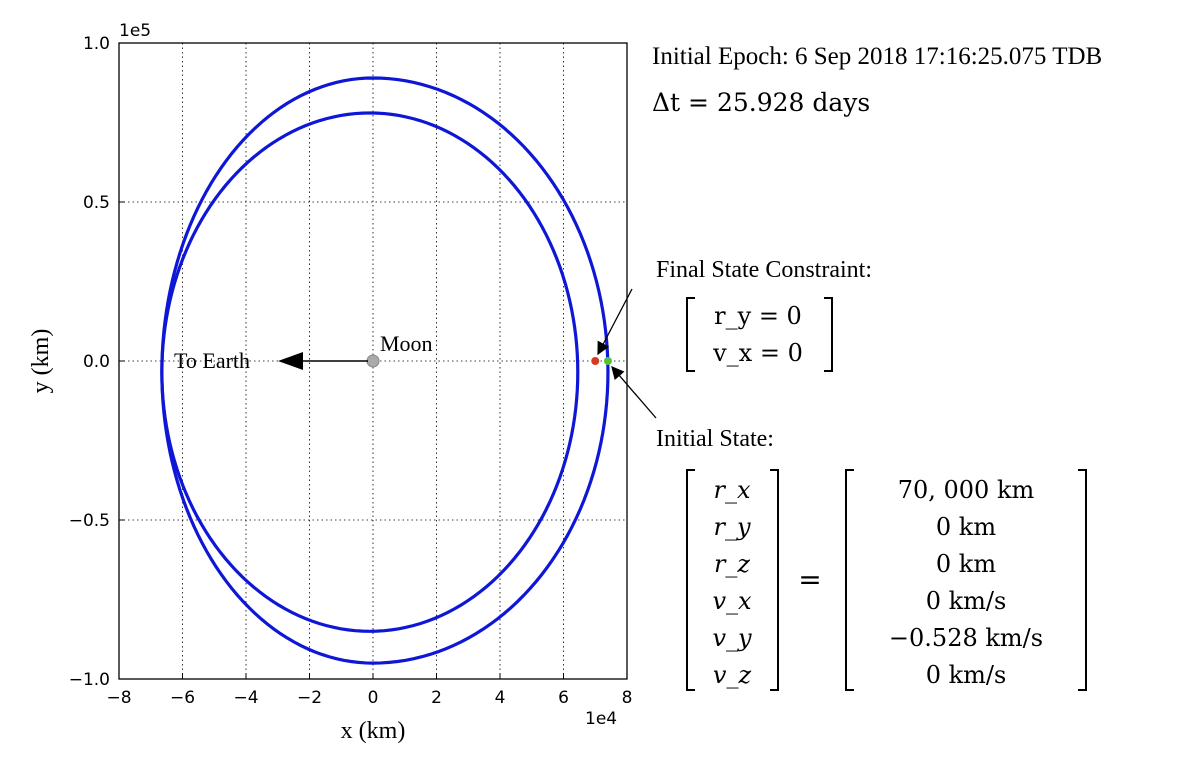  I want to click on final-constraint-row: v_x = 0, so click(757, 353).